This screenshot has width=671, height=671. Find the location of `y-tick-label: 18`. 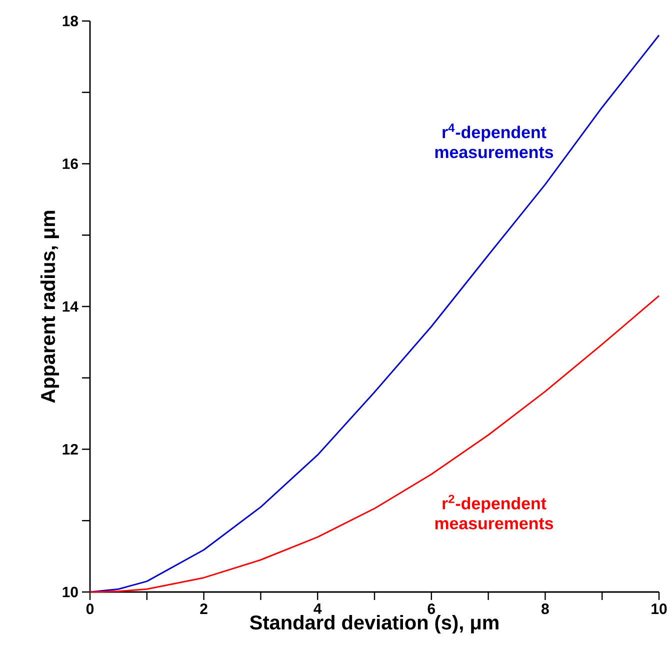

y-tick-label: 18 is located at coordinates (70, 21).